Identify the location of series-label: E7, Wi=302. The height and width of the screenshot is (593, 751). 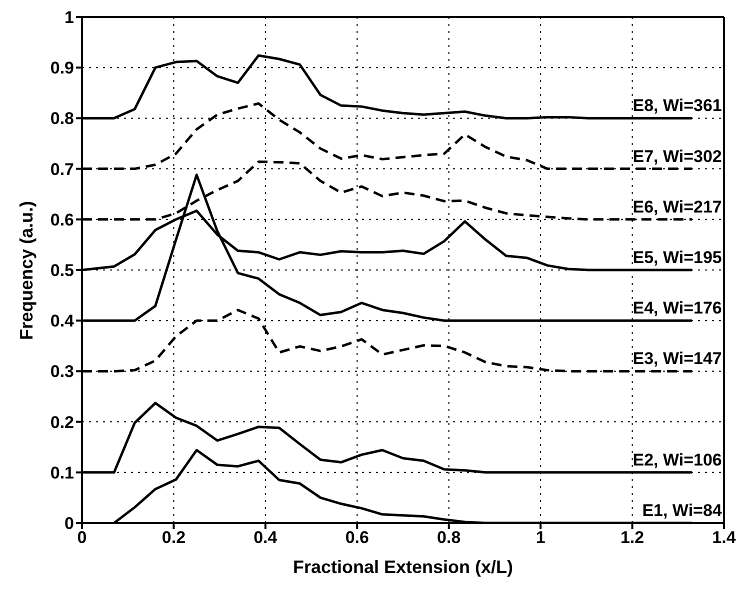
(677, 156).